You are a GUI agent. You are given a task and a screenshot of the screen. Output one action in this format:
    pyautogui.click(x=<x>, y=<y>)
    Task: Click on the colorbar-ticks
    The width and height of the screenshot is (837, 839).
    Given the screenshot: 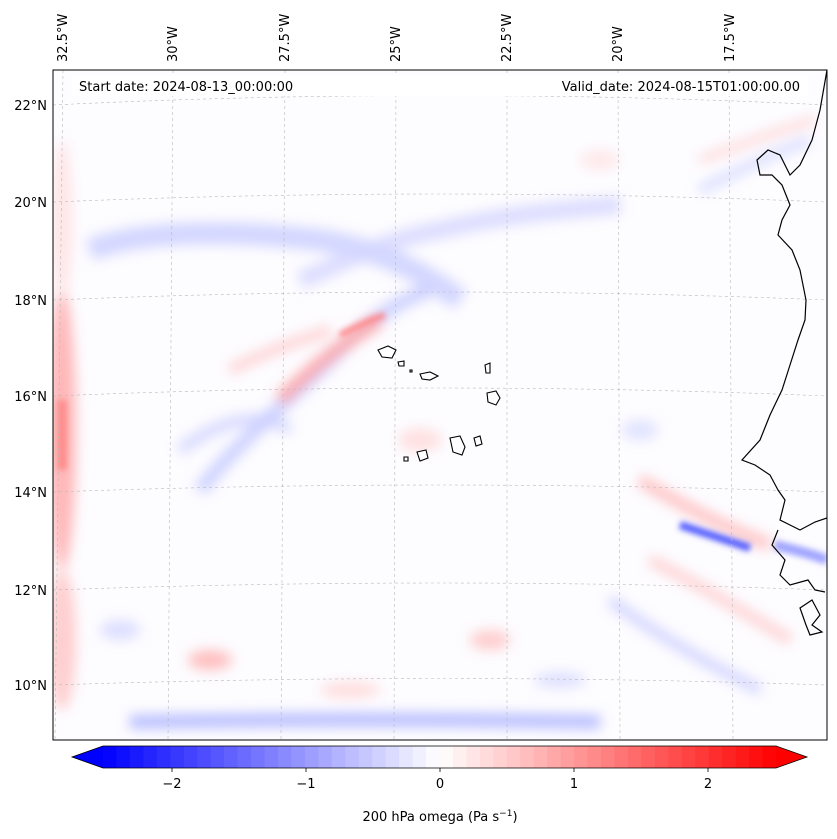 What is the action you would take?
    pyautogui.click(x=440, y=770)
    